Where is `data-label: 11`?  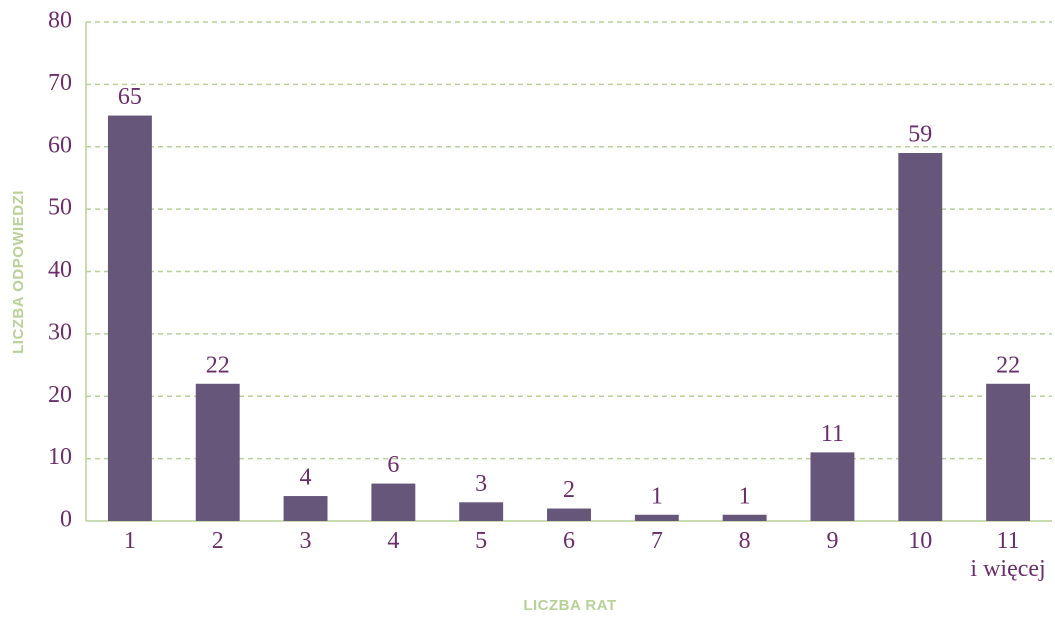
data-label: 11 is located at coordinates (832, 434).